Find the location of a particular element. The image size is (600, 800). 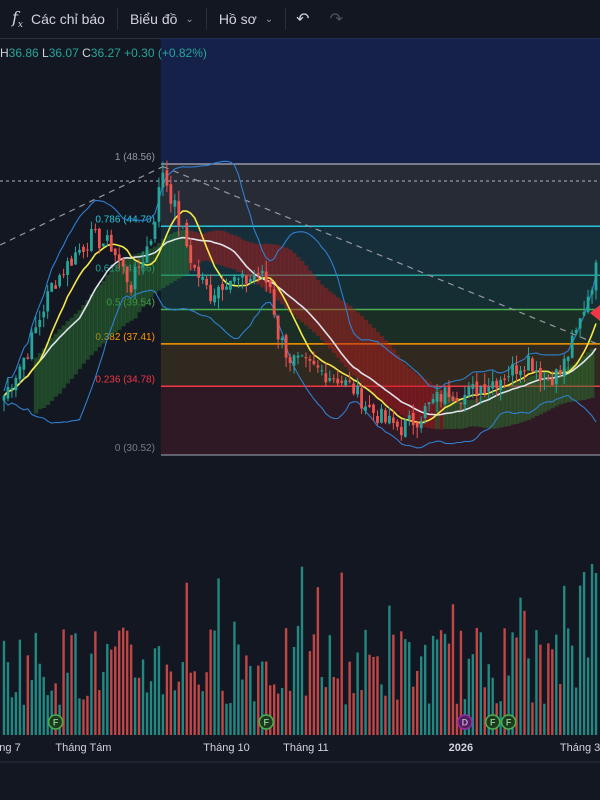

chart-type-dropdown: Biểu đồ ⌄ is located at coordinates (162, 19).